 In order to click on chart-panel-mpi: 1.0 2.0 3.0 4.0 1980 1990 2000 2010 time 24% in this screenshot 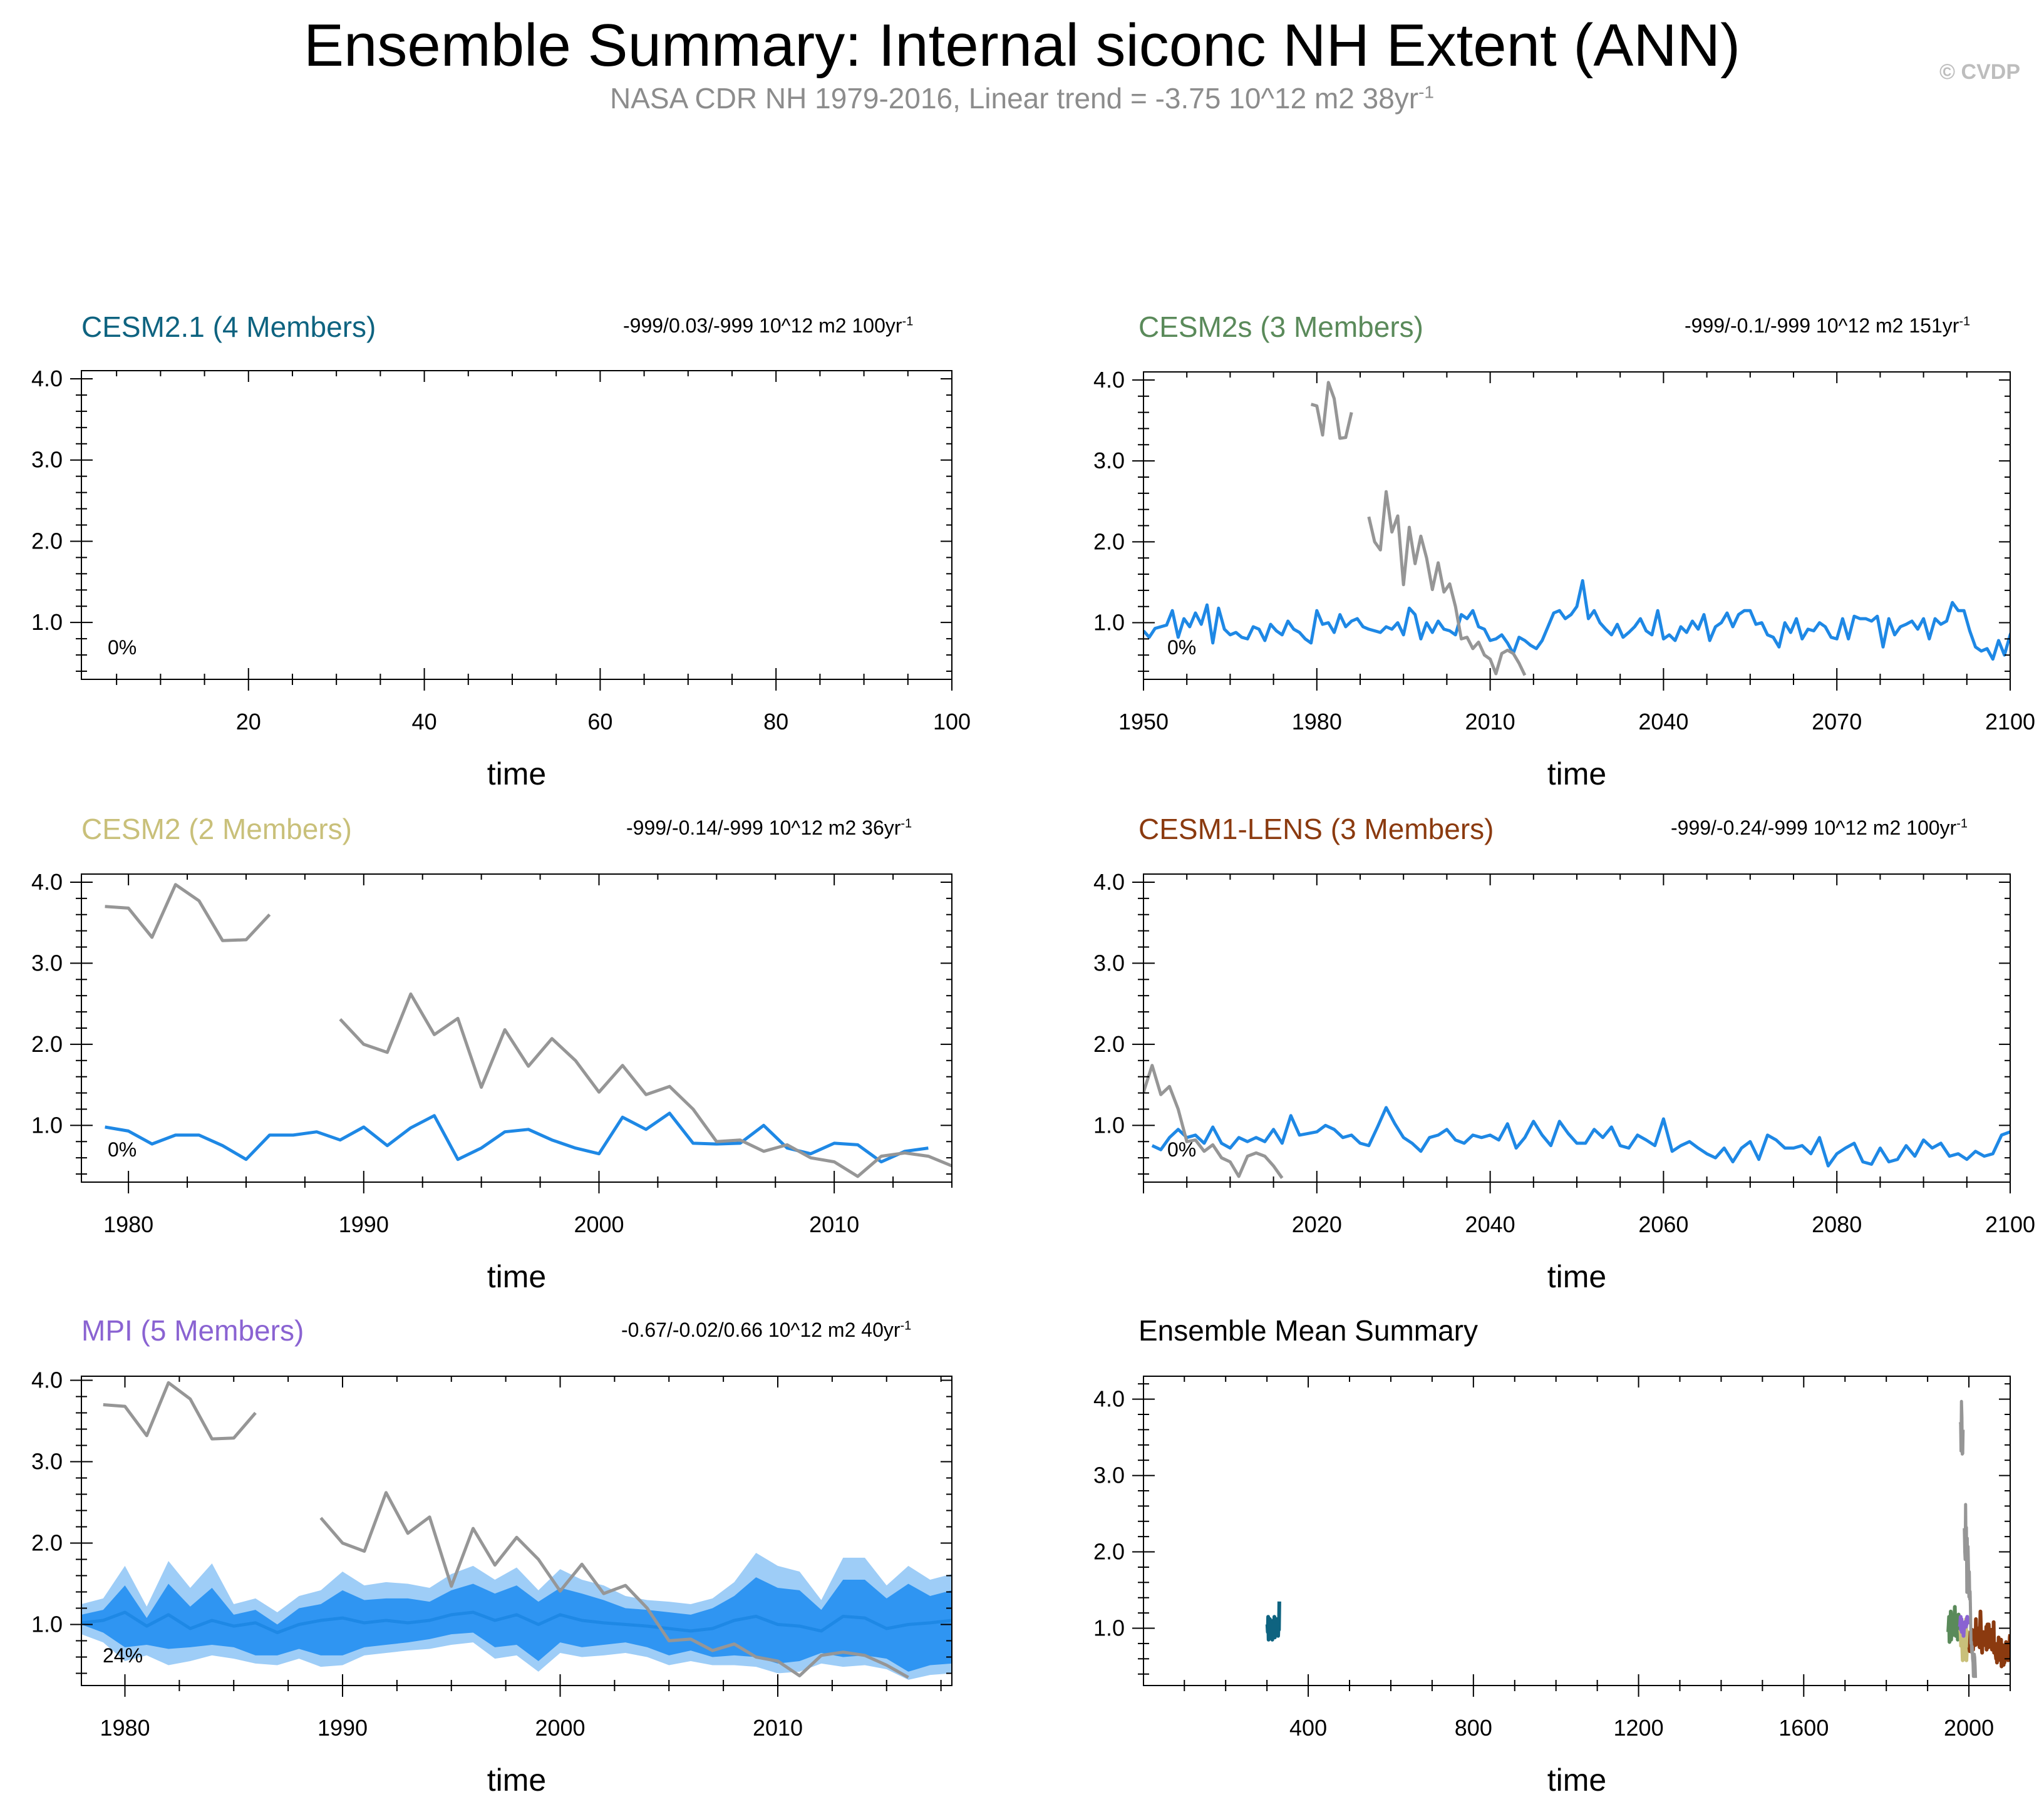, I will do `click(491, 1582)`.